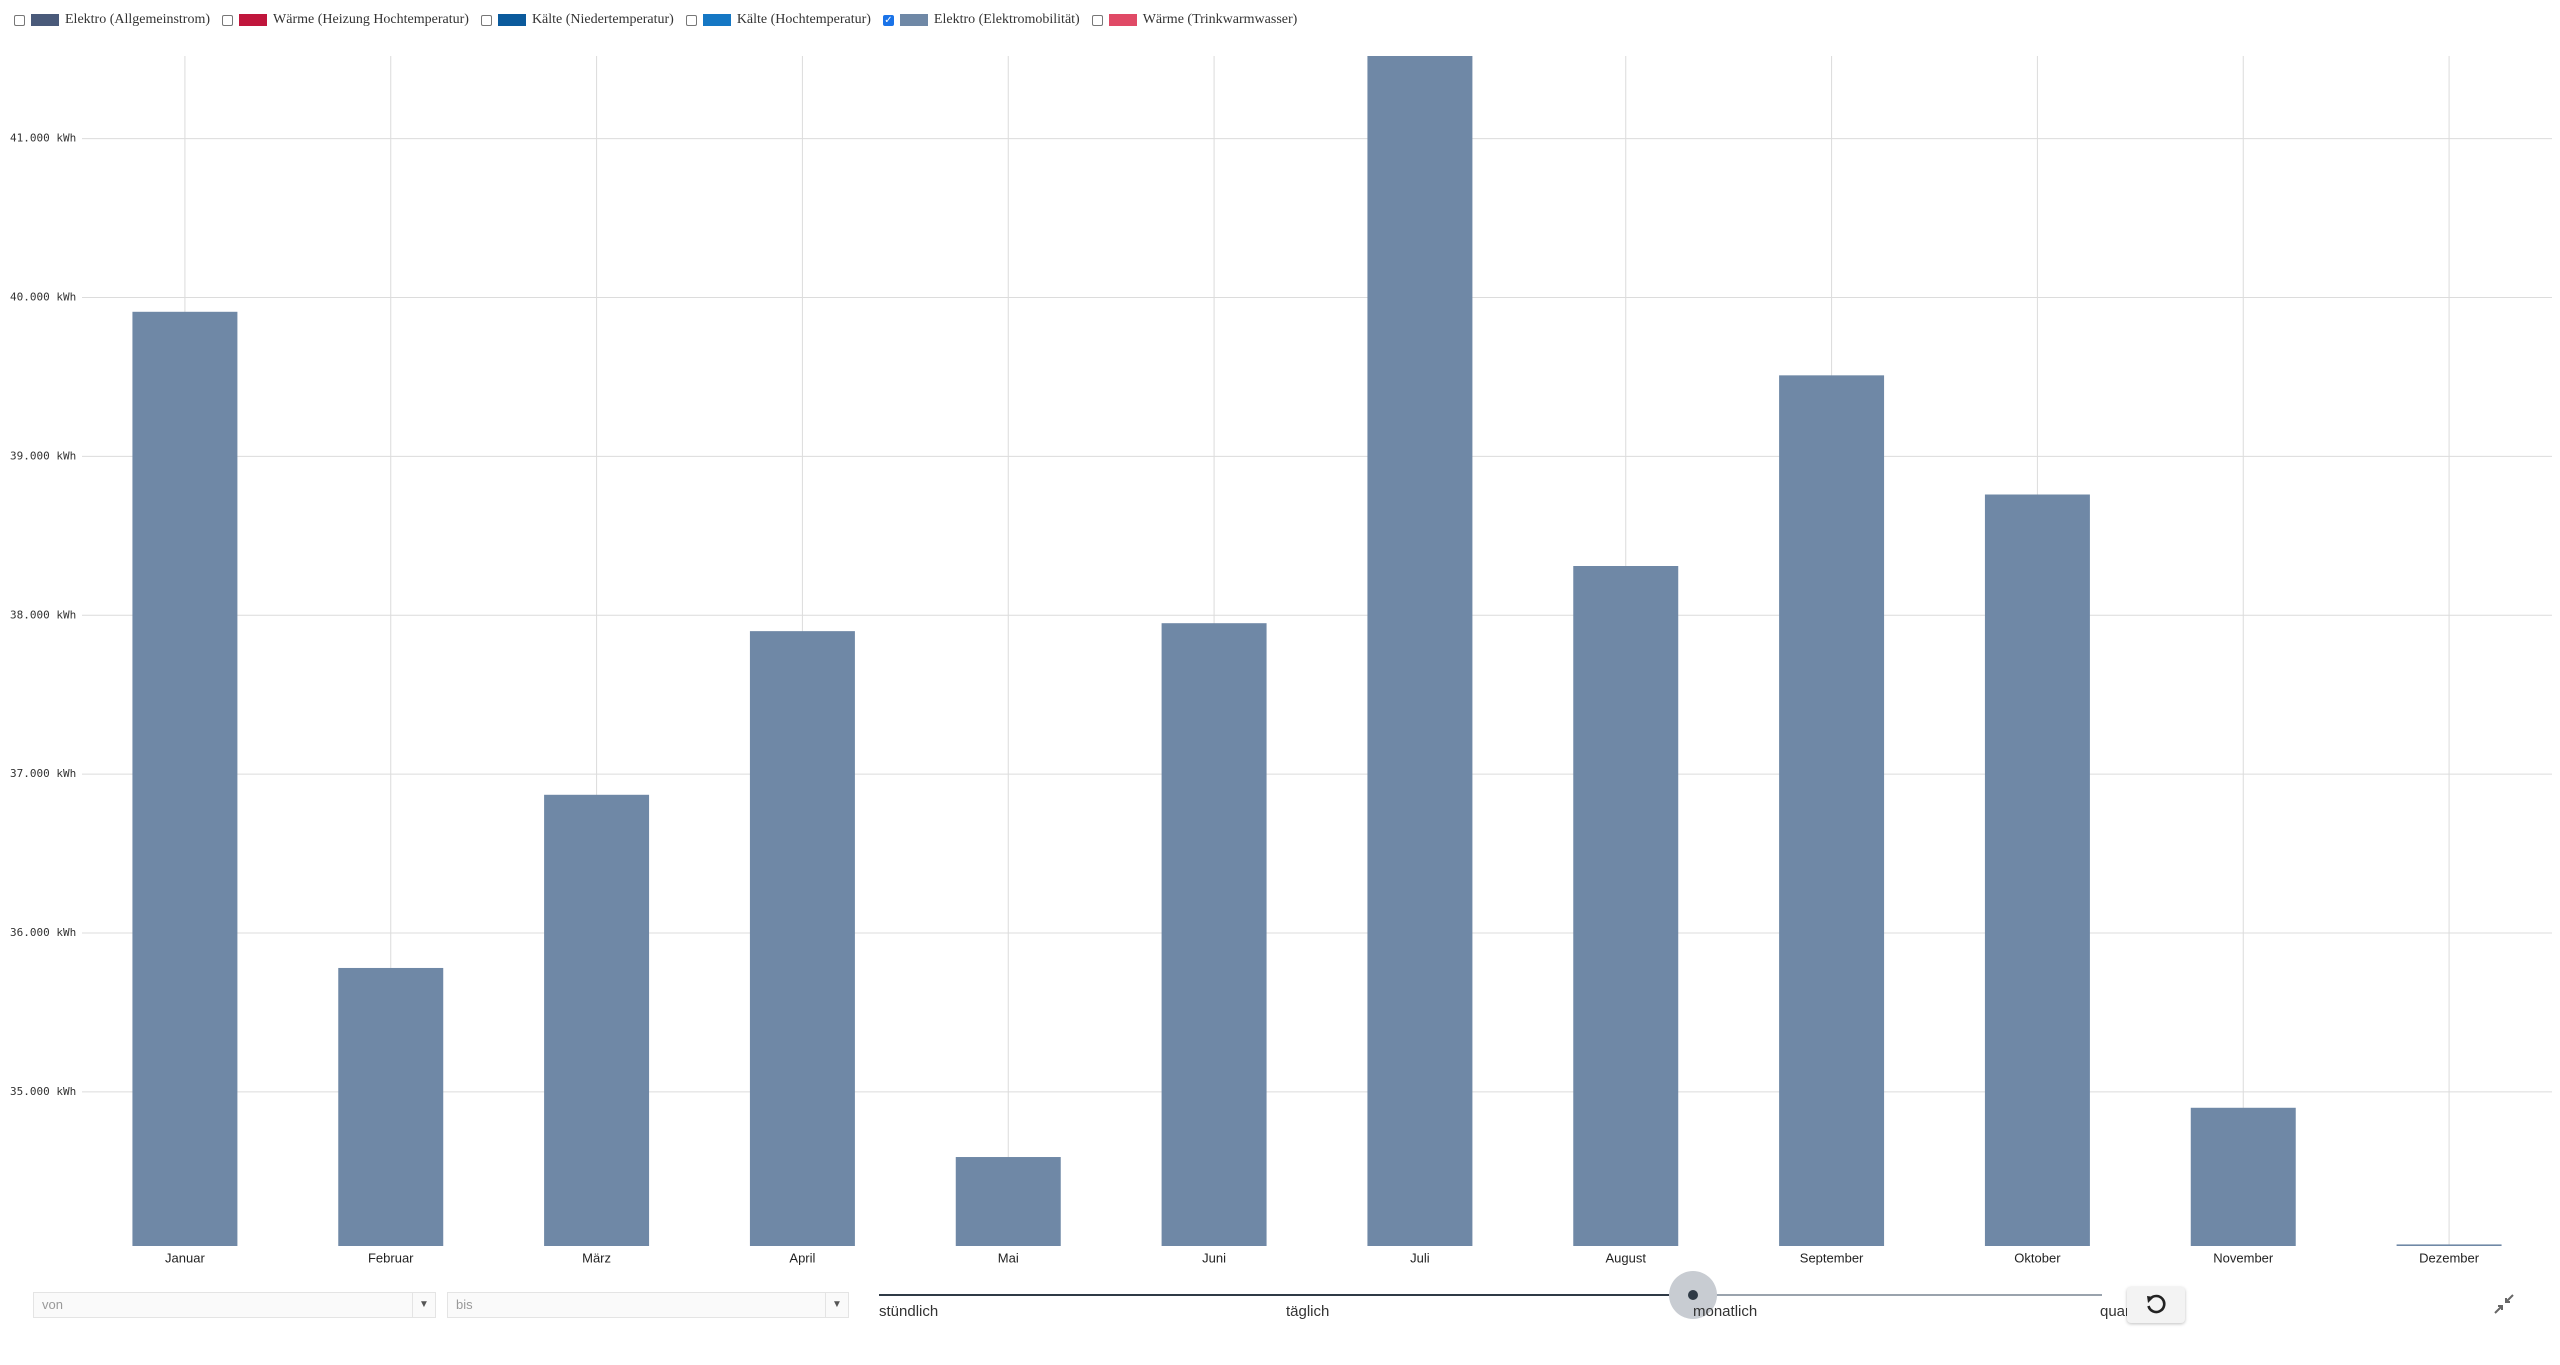 The image size is (2560, 1365). Describe the element at coordinates (802, 1257) in the screenshot. I see `x-tick-label: April` at that location.